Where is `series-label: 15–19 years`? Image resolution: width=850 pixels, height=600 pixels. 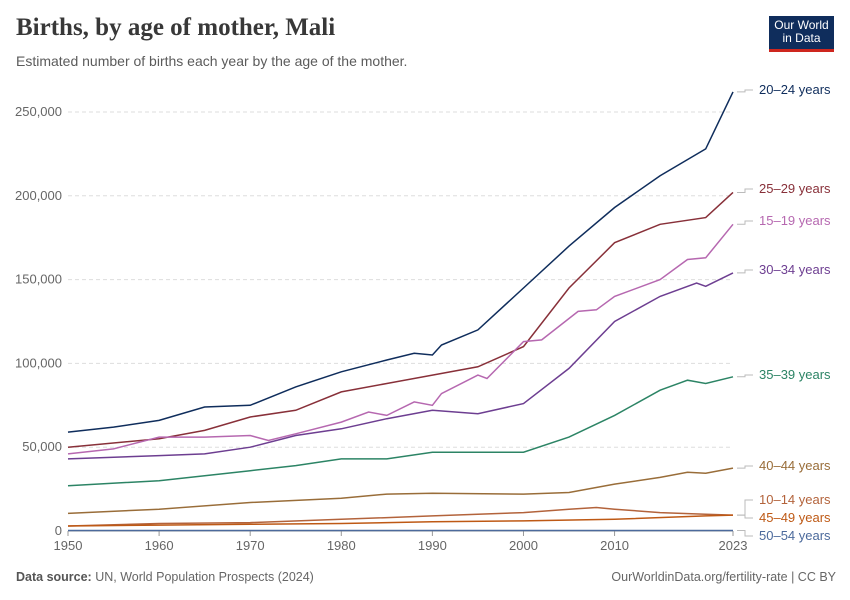 series-label: 15–19 years is located at coordinates (795, 220).